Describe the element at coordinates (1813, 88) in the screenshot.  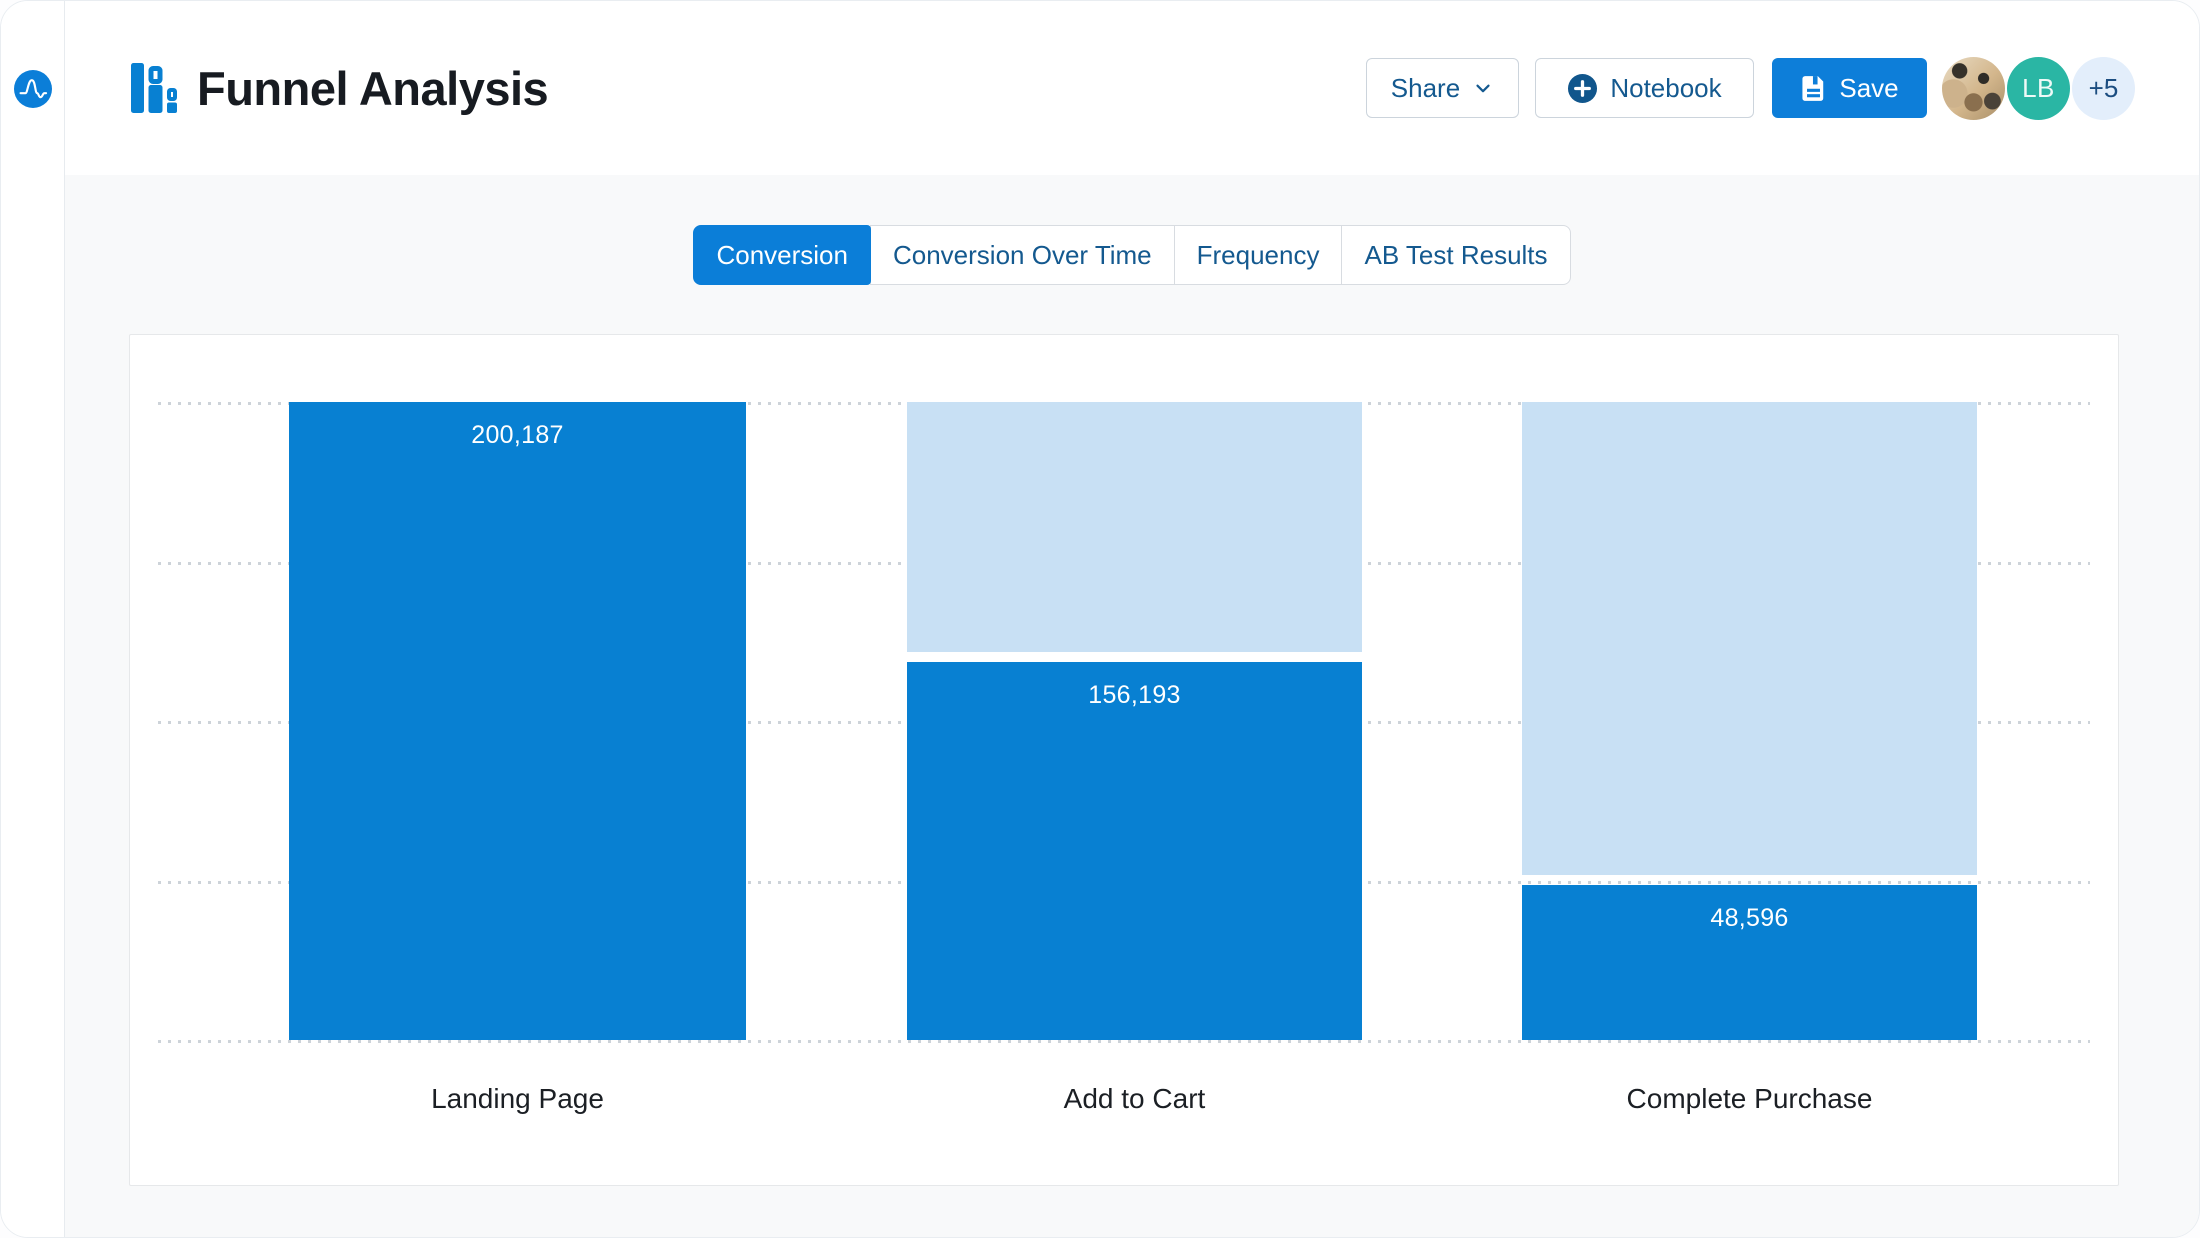
I see `save-floppy-icon` at that location.